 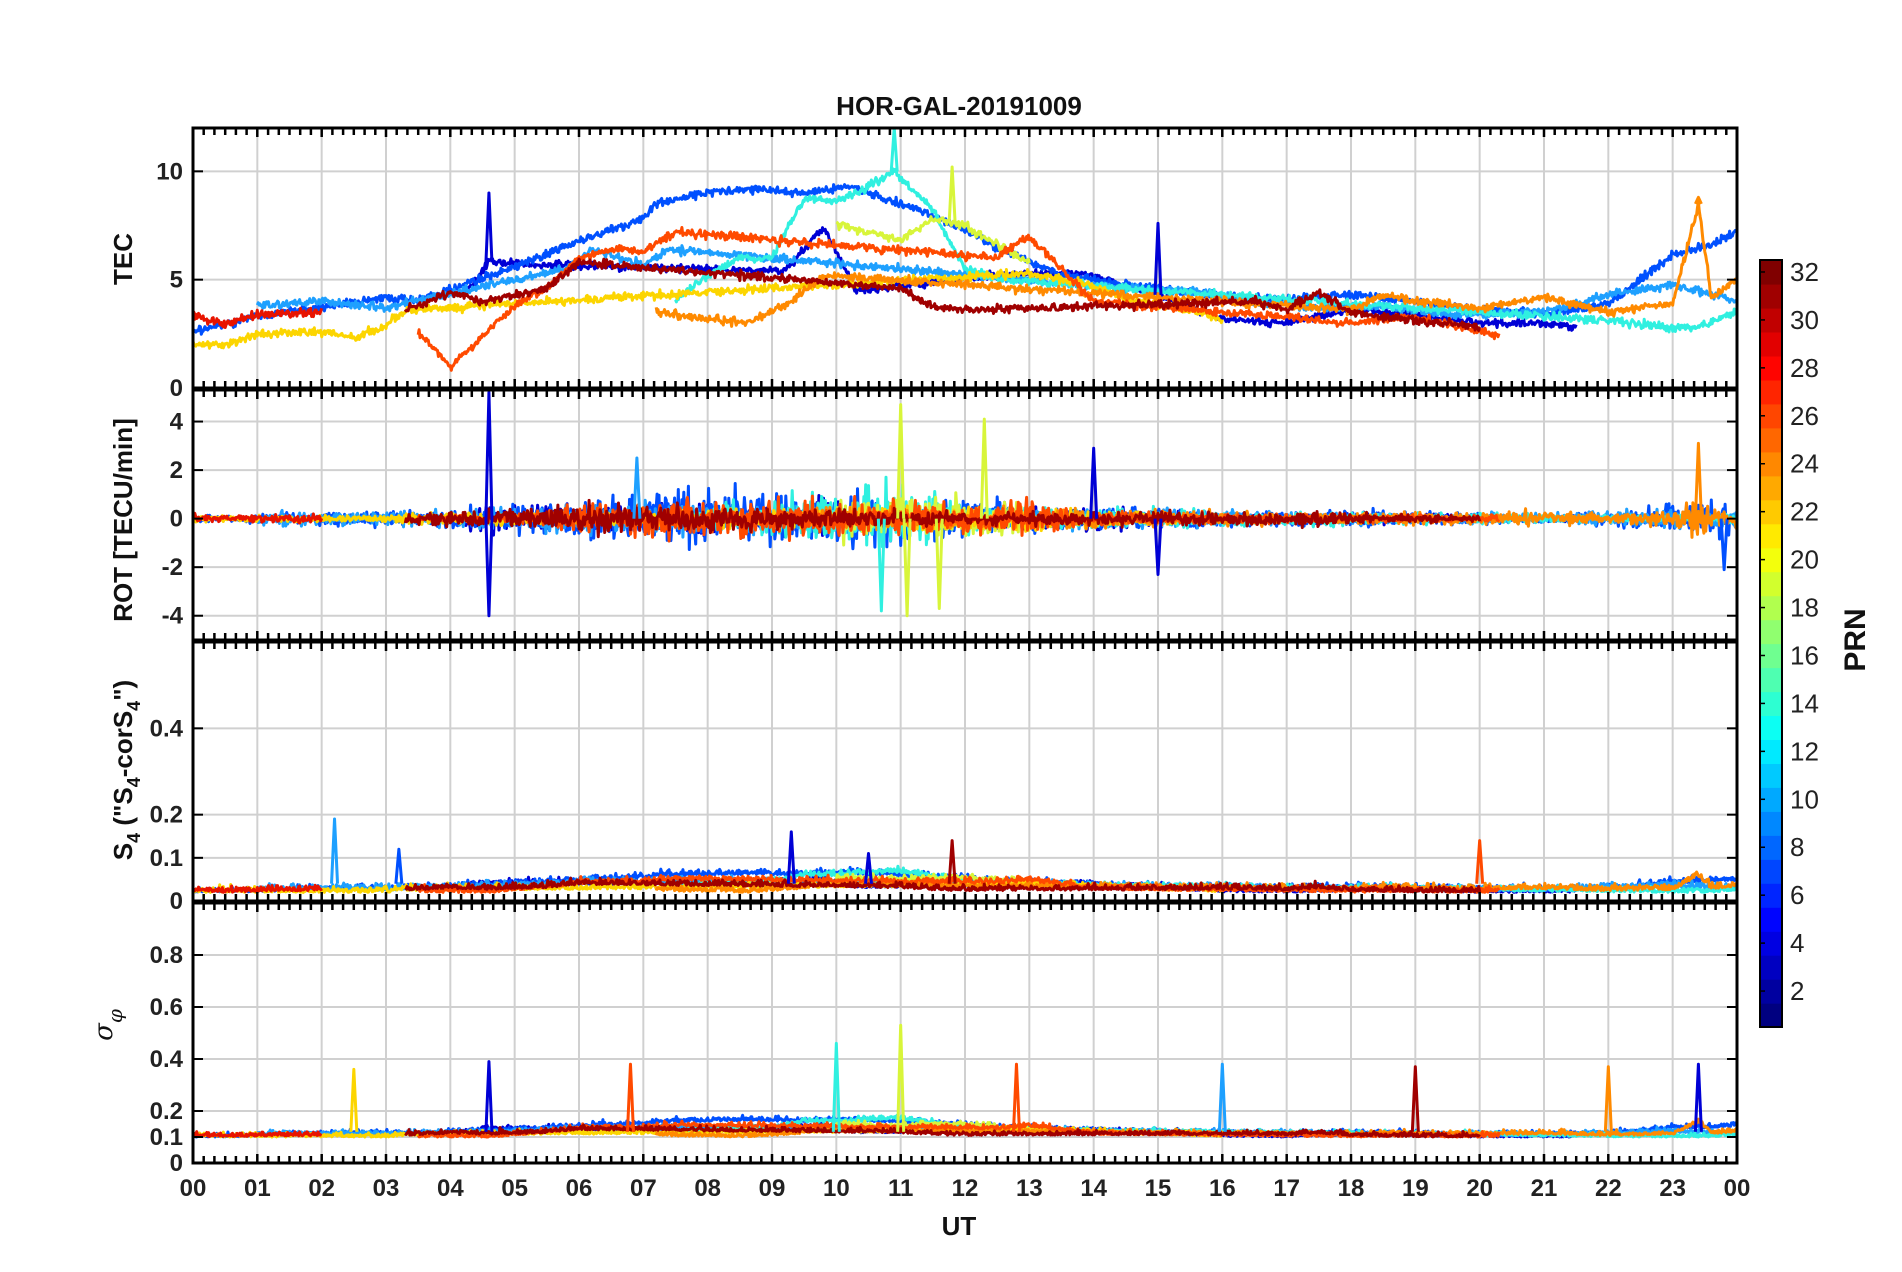 I want to click on traces-rot, so click(x=965, y=504).